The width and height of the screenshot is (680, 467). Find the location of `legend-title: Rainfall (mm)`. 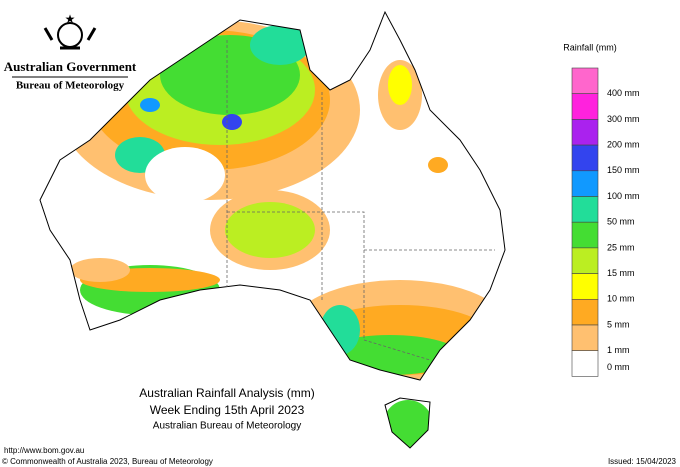

legend-title: Rainfall (mm) is located at coordinates (590, 47).